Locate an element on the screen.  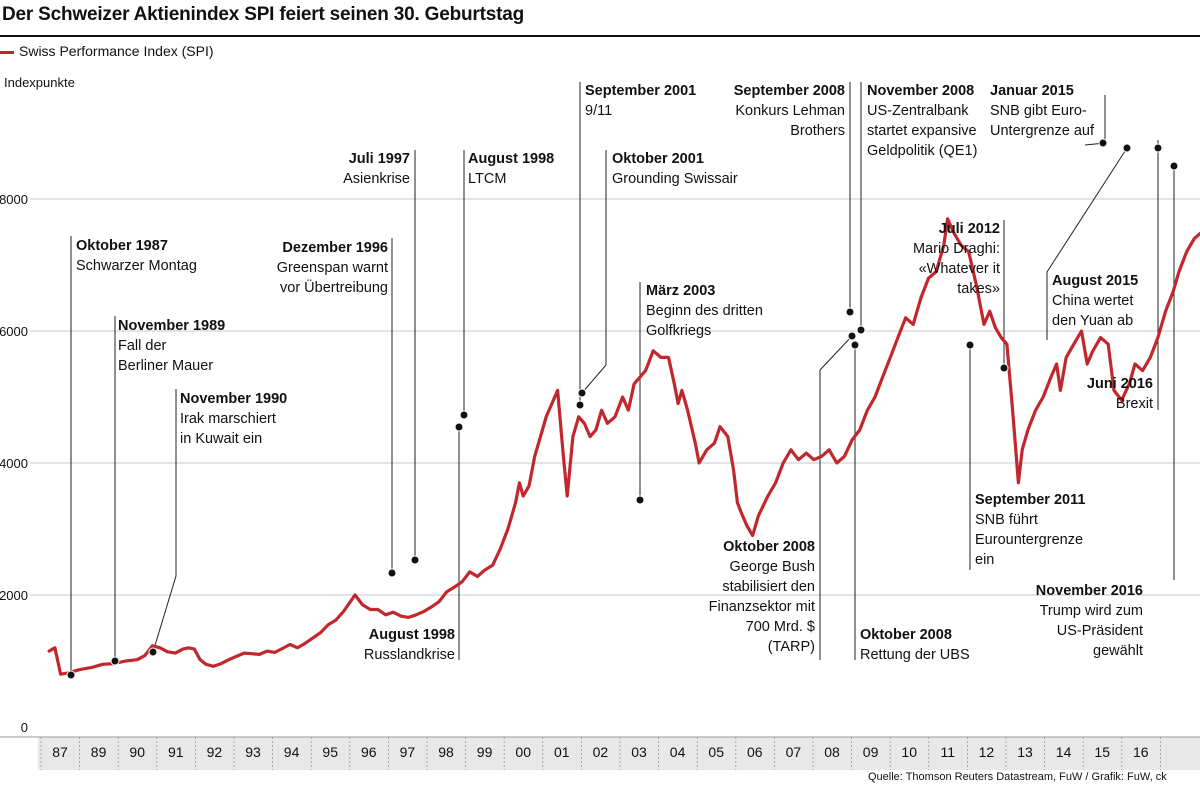
event-title: September 2001 is located at coordinates (640, 91).